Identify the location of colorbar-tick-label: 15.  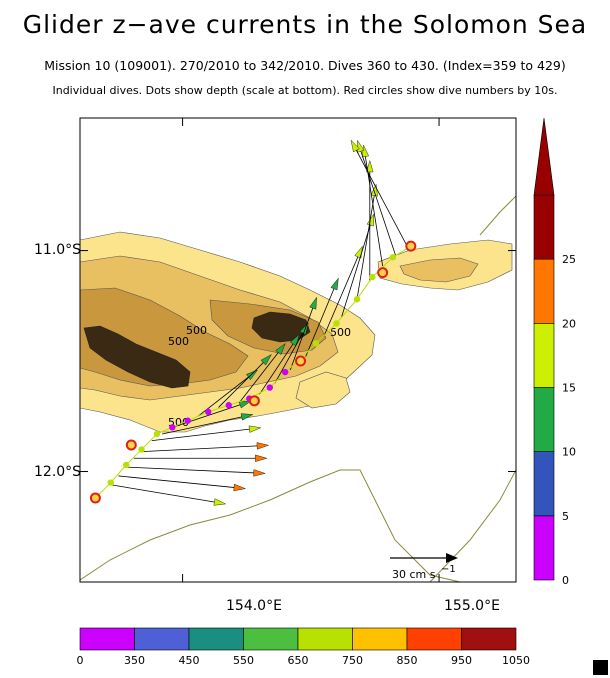
(569, 388).